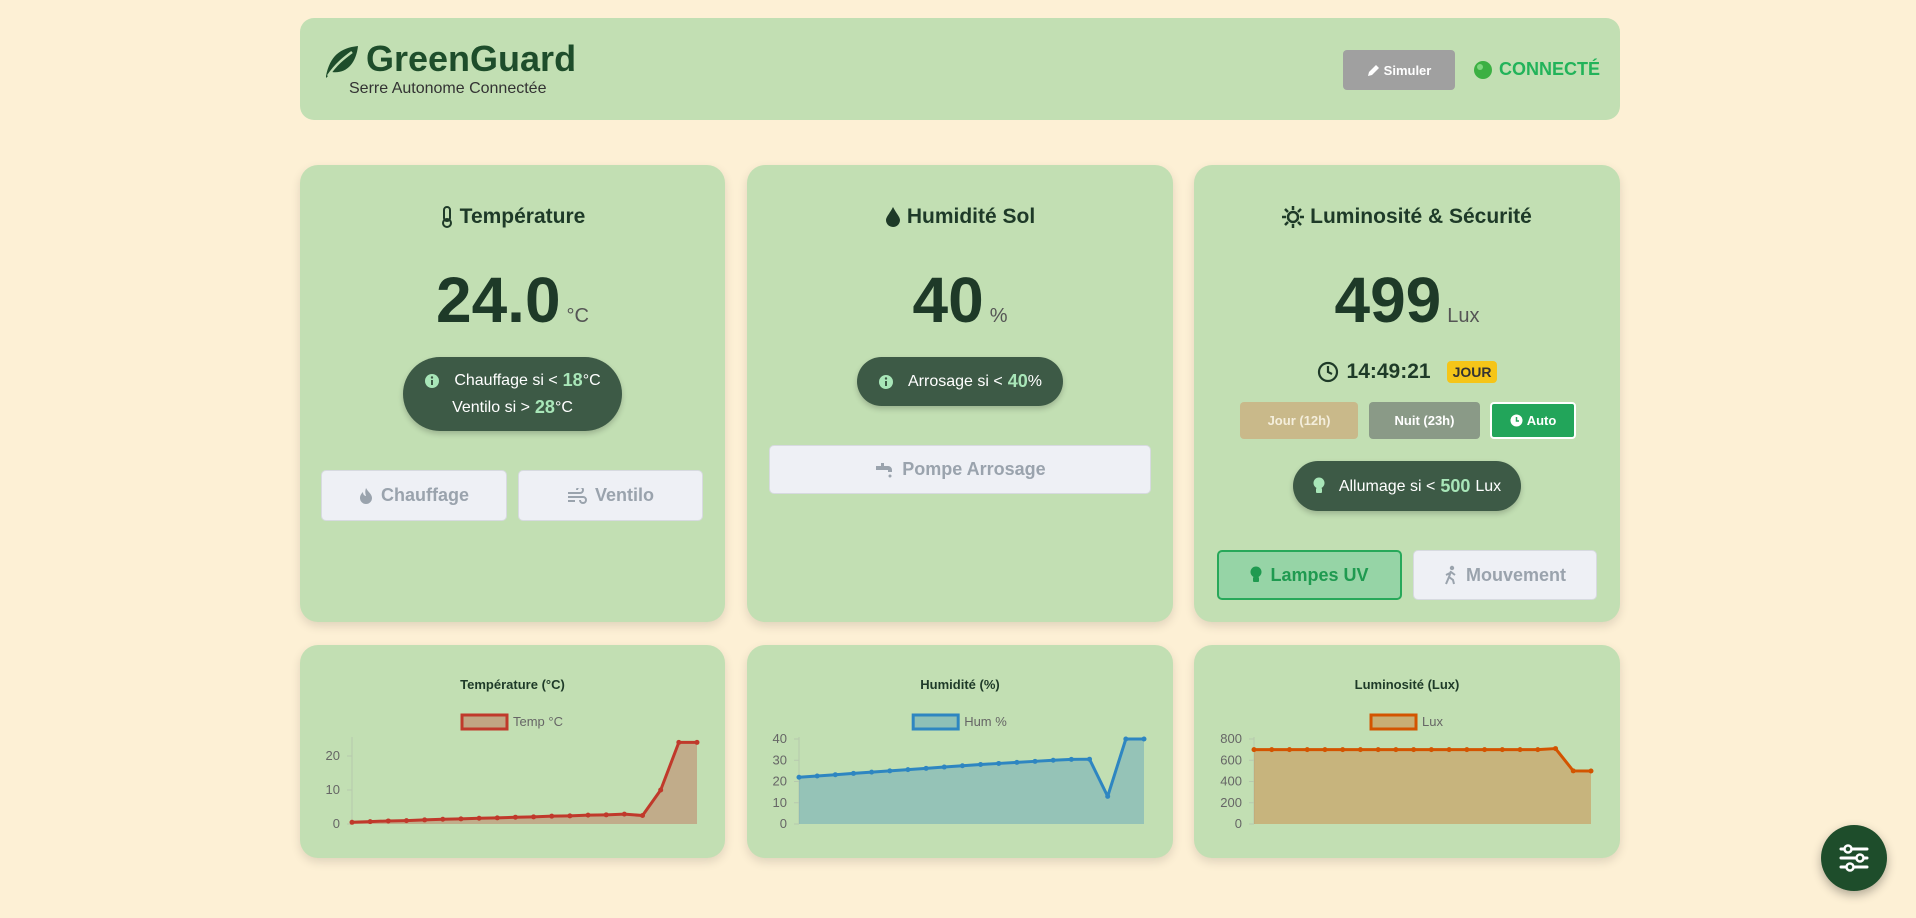 The image size is (1916, 918). I want to click on heater-button: Chauffage, so click(414, 495).